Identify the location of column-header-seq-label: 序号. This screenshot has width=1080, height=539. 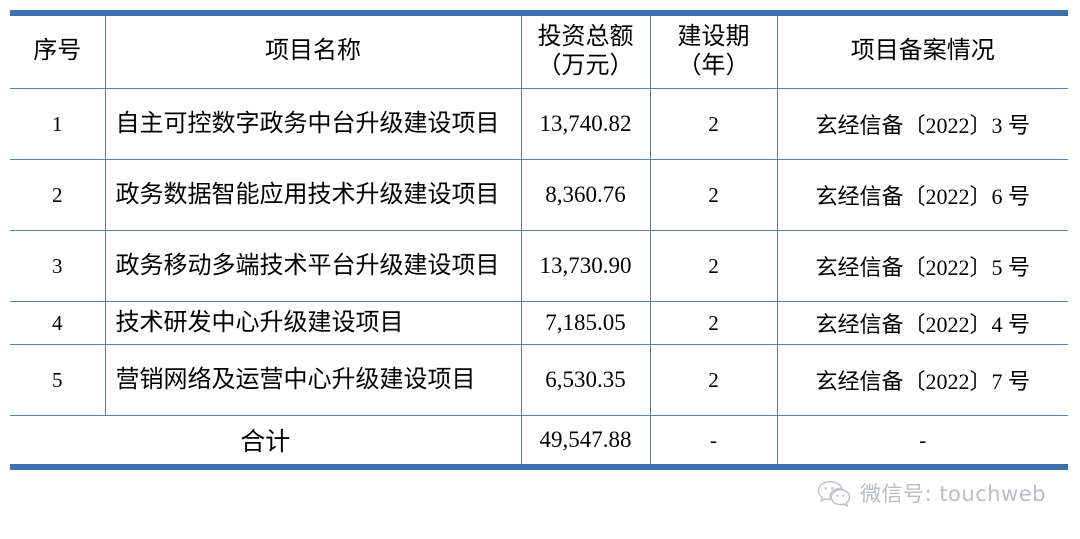
(57, 51).